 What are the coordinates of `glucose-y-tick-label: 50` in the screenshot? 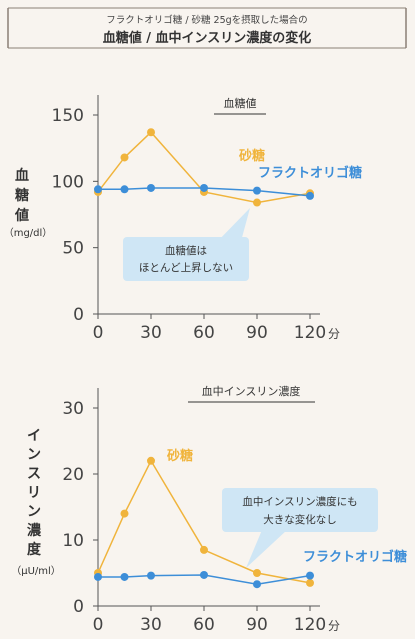 It's located at (73, 249).